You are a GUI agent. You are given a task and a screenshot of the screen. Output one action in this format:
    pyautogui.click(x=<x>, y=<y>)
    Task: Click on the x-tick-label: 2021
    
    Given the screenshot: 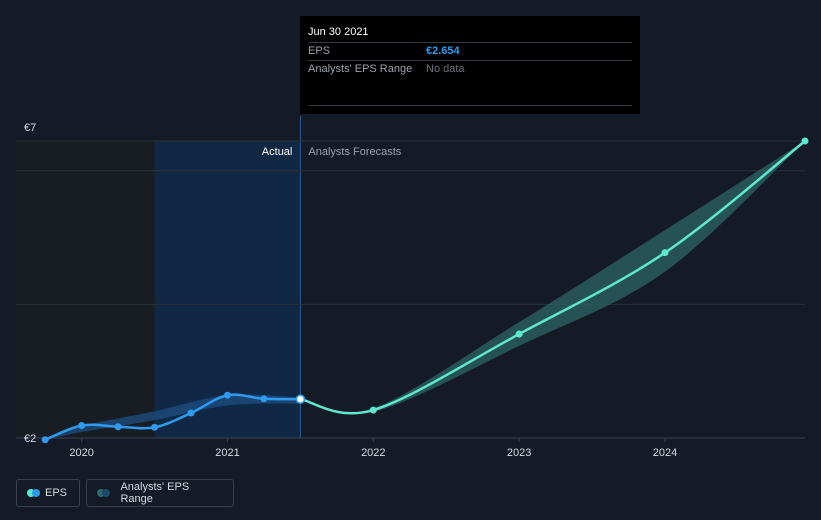 What is the action you would take?
    pyautogui.click(x=227, y=453)
    